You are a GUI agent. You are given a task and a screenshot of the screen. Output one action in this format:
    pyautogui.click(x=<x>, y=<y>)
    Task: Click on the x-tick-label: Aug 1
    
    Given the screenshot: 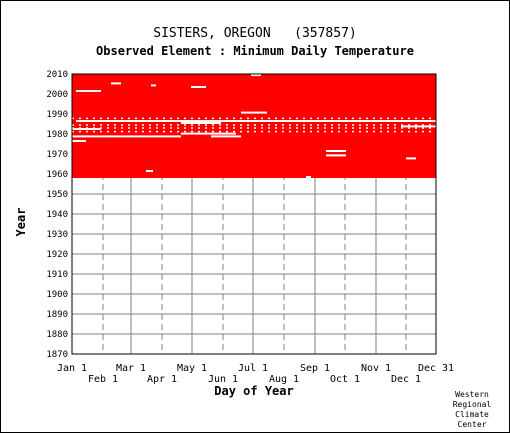 What is the action you would take?
    pyautogui.click(x=284, y=379)
    